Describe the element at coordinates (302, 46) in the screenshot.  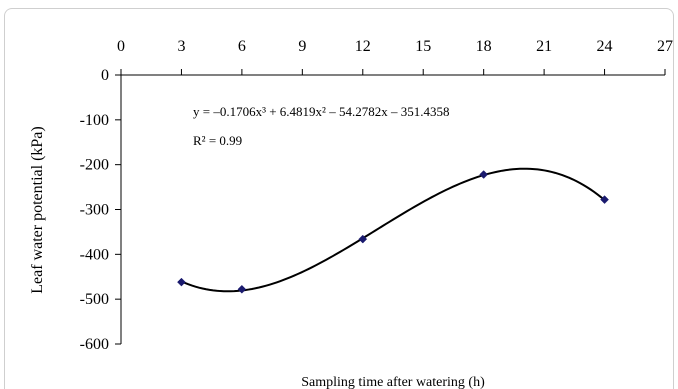
I see `x-tick-label: 9` at that location.